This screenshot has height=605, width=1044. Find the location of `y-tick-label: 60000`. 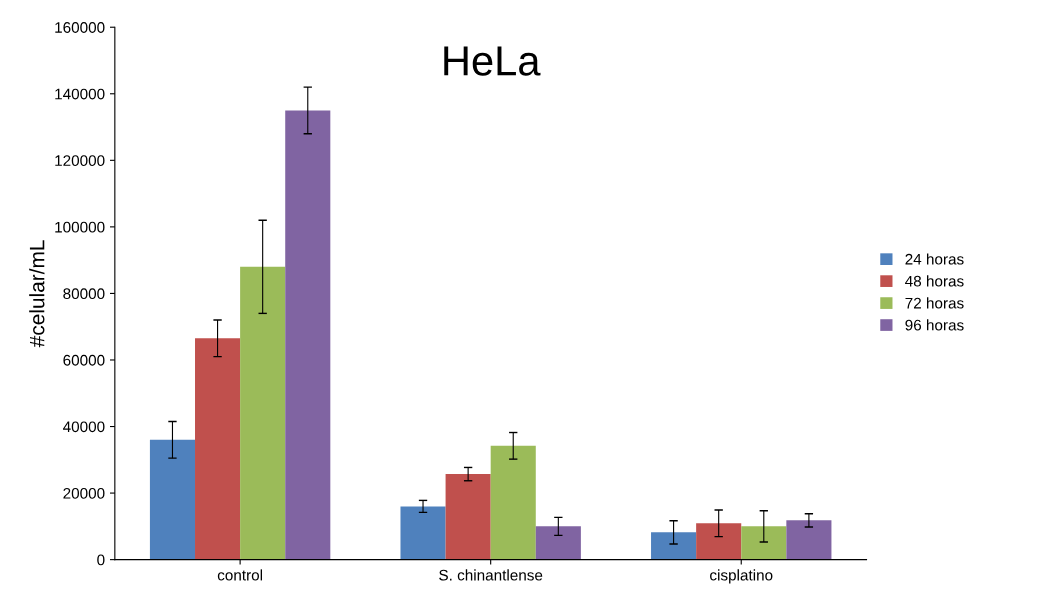

y-tick-label: 60000 is located at coordinates (84, 360).